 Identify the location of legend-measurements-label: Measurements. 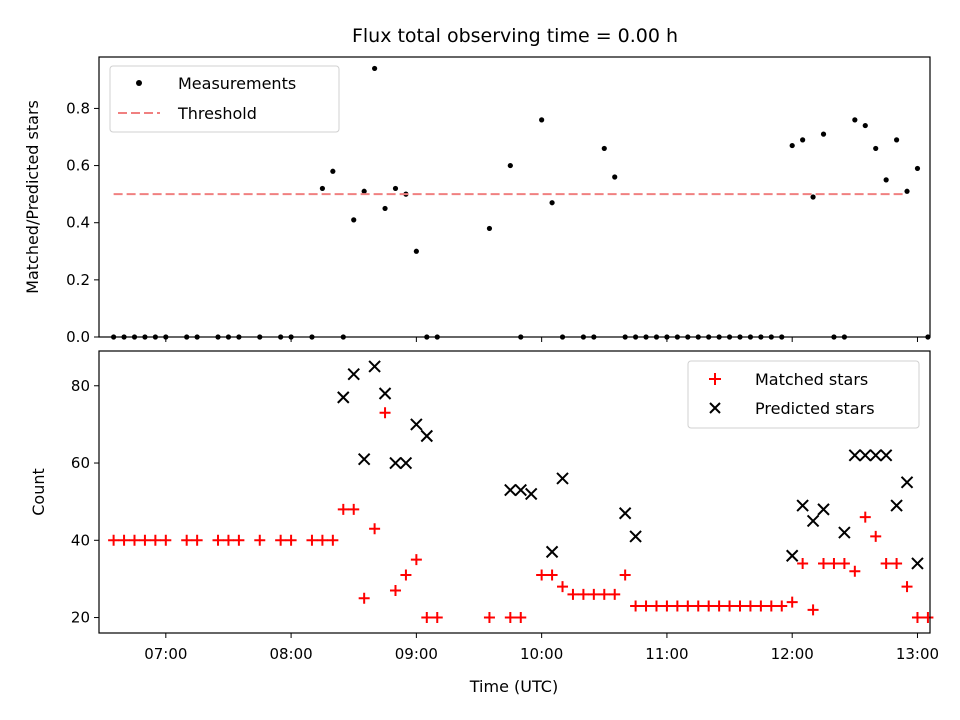
(237, 83).